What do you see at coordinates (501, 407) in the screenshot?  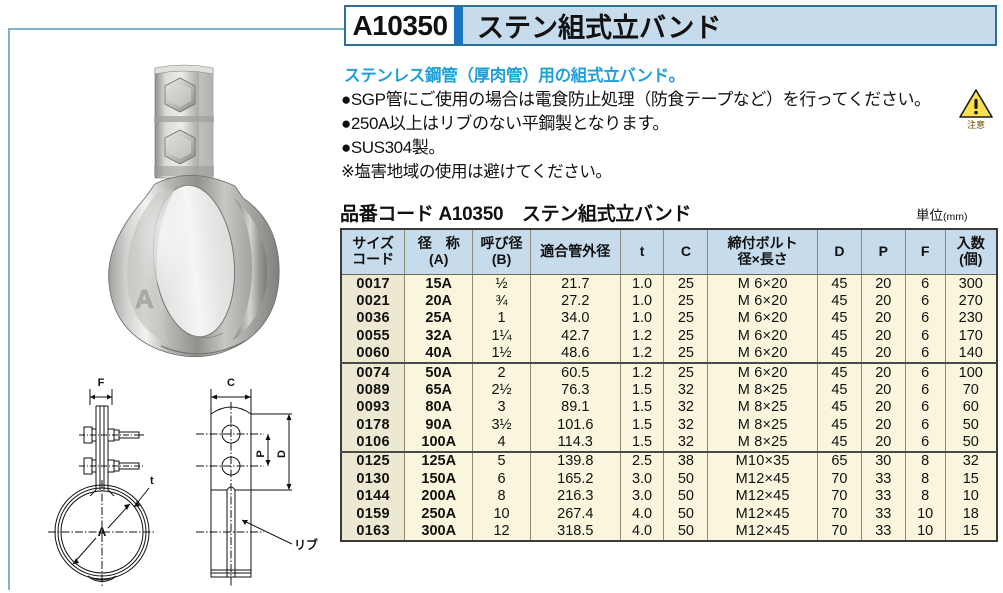 I see `cell-nominal_b: 3` at bounding box center [501, 407].